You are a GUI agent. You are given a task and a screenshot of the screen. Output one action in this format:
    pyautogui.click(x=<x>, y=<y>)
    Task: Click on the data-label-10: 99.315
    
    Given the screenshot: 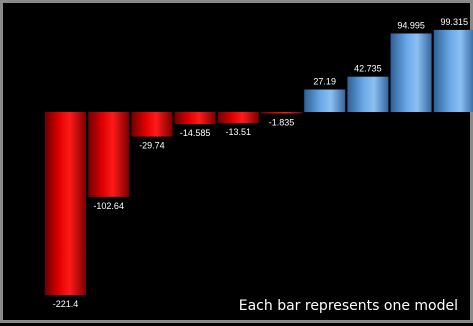 What is the action you would take?
    pyautogui.click(x=455, y=22)
    